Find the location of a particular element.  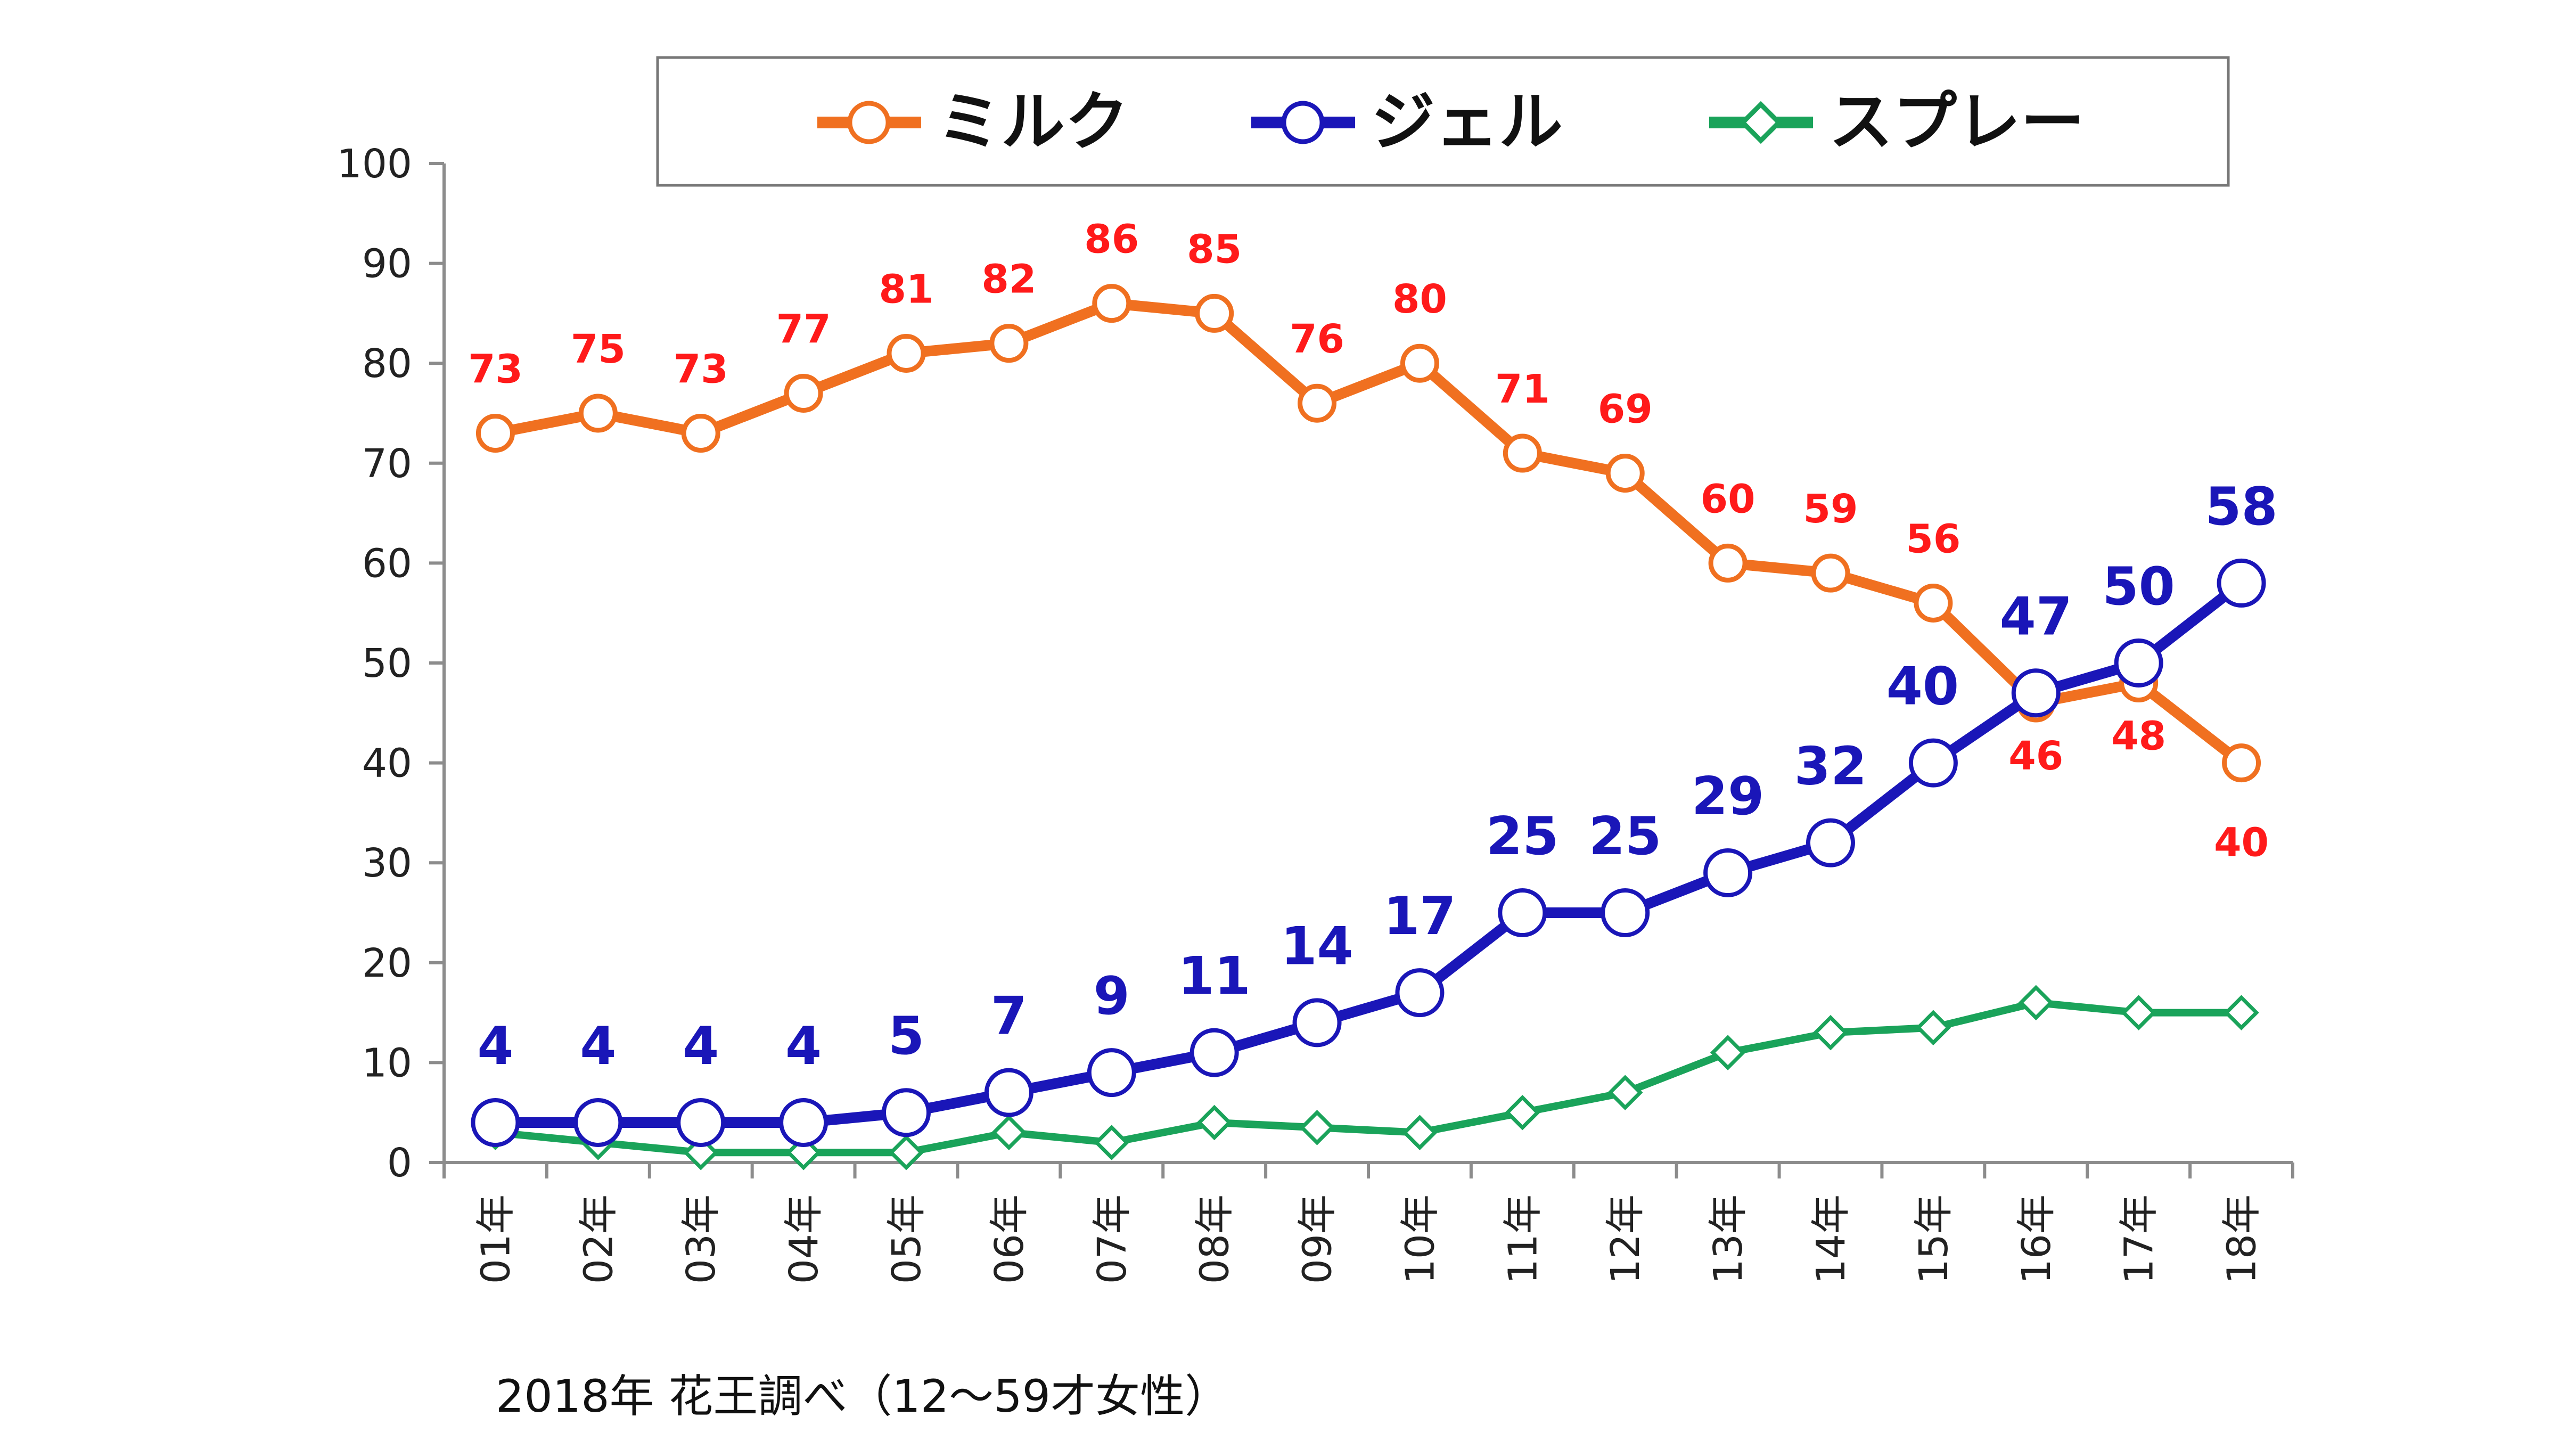

data-label-milk: 56 is located at coordinates (1933, 539).